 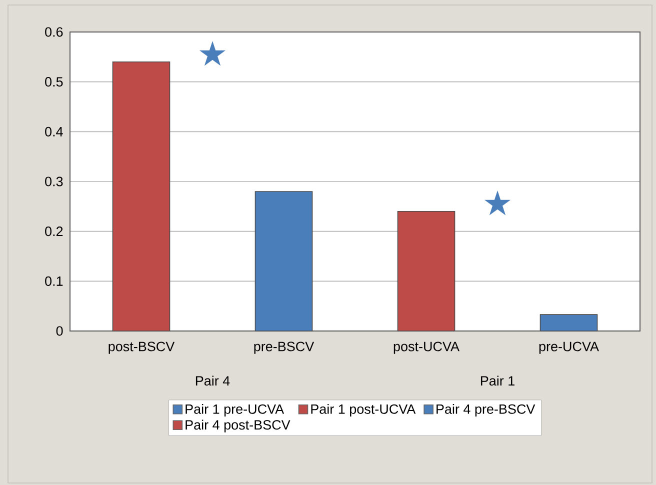 What do you see at coordinates (497, 381) in the screenshot?
I see `text: Pair 1` at bounding box center [497, 381].